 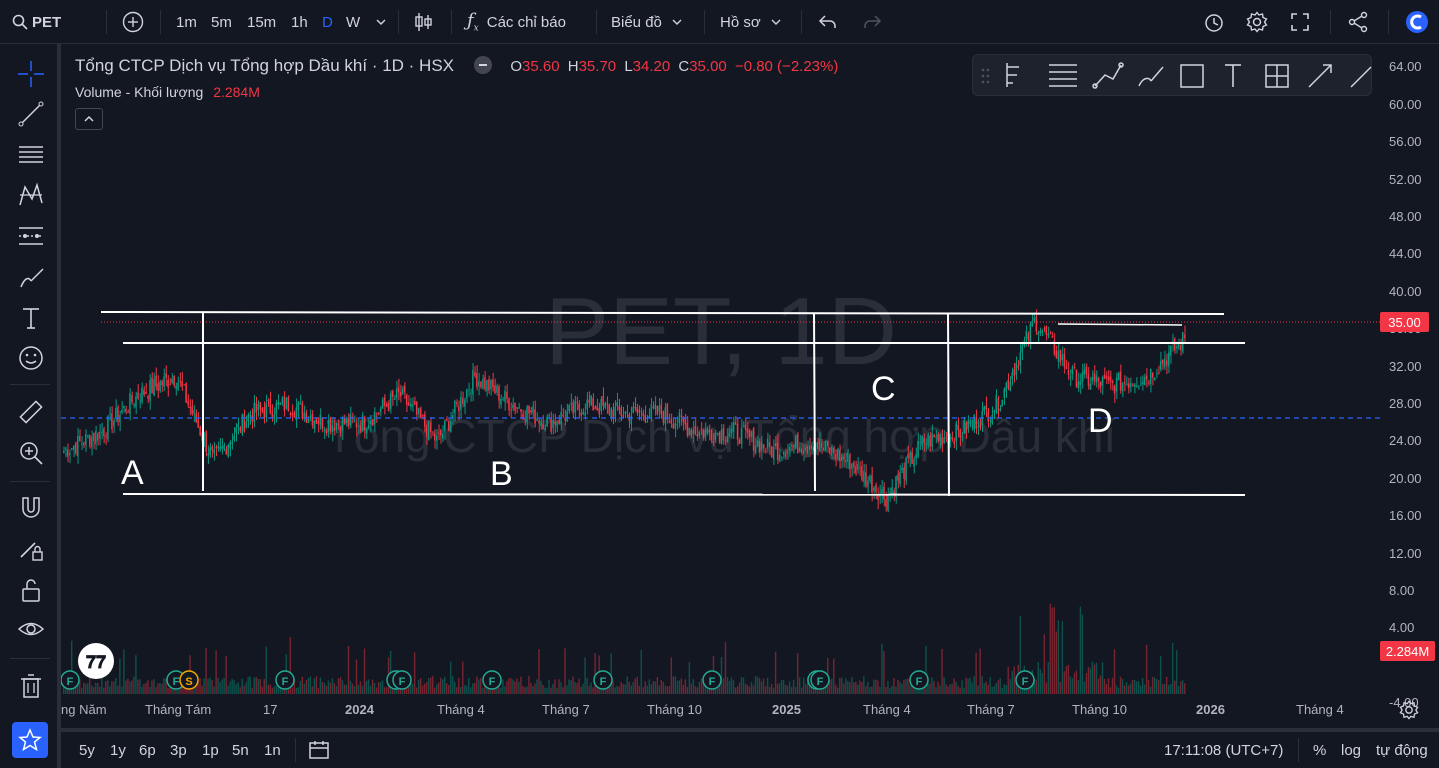 What do you see at coordinates (1214, 22) in the screenshot?
I see `alert-button` at bounding box center [1214, 22].